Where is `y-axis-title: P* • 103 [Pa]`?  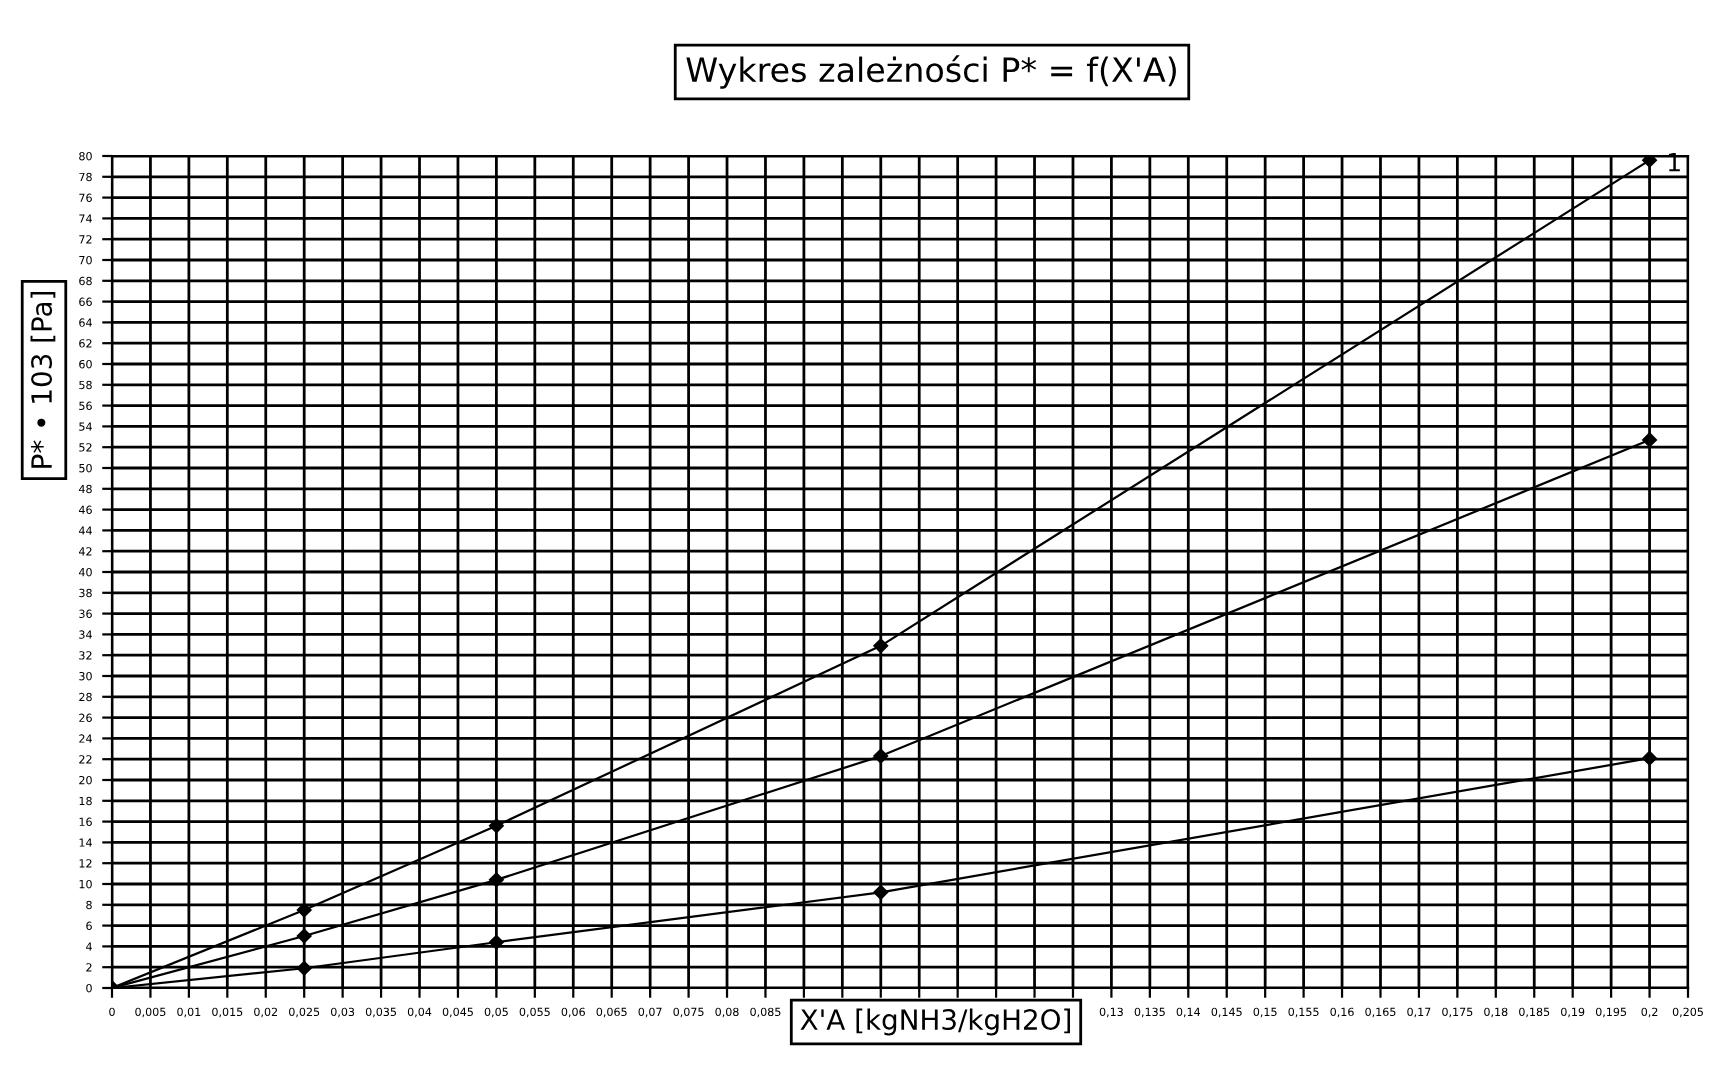 y-axis-title: P* • 103 [Pa] is located at coordinates (43, 380).